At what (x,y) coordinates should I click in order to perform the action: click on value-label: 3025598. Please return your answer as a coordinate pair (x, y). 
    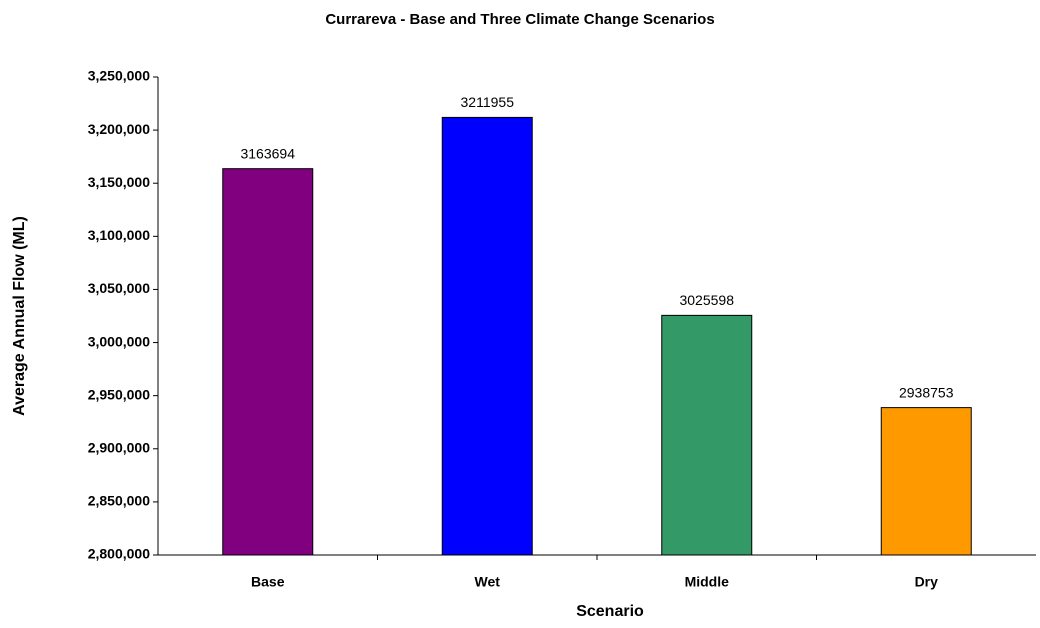
    Looking at the image, I should click on (706, 300).